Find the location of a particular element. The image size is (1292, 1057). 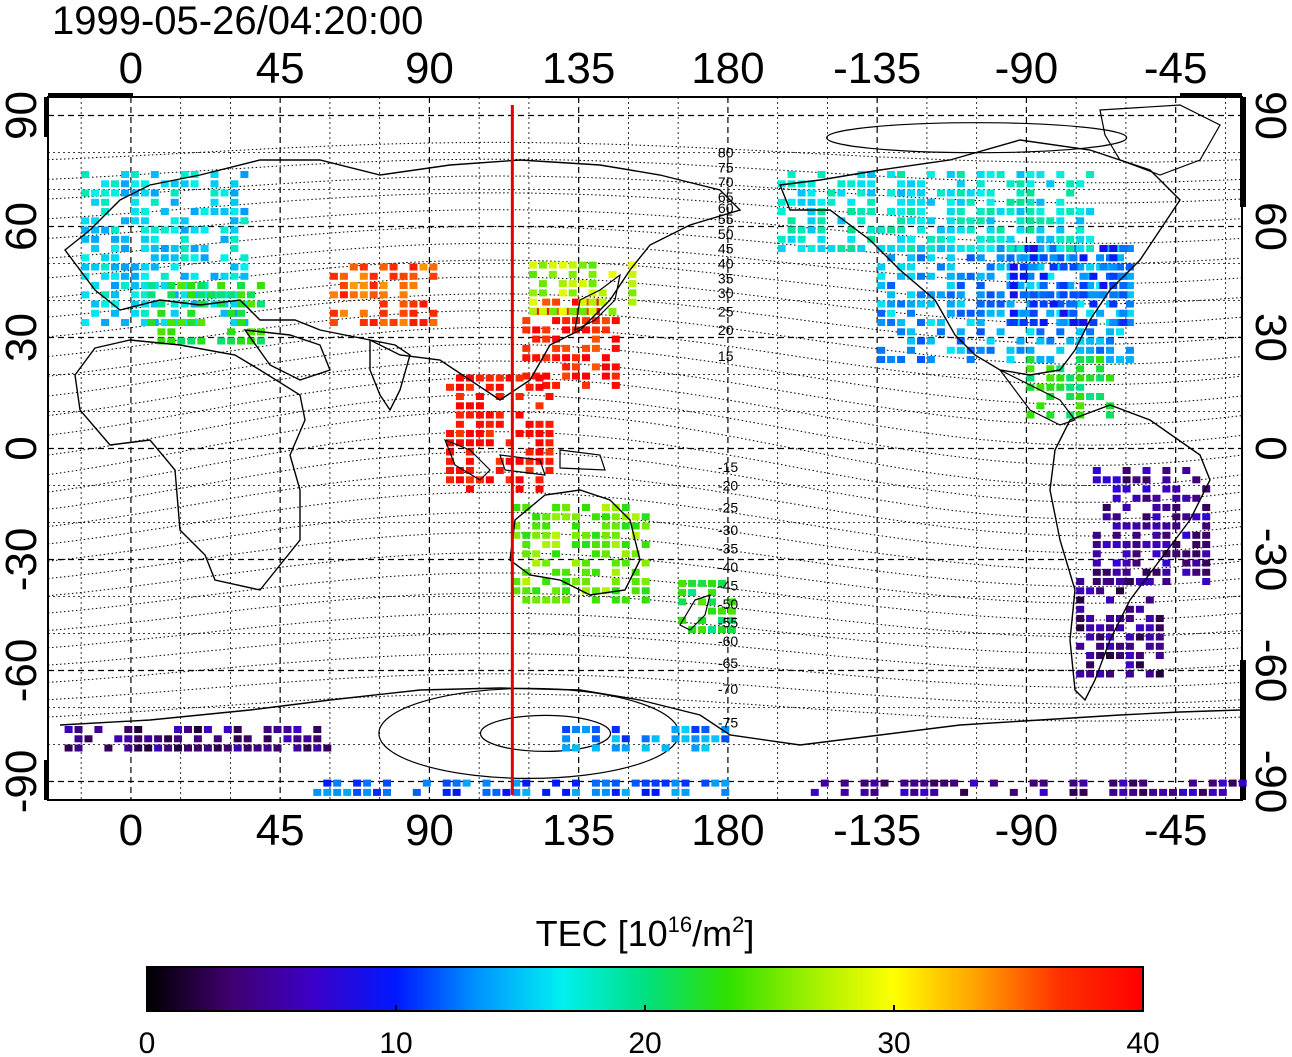

mlat-label: -45 is located at coordinates (728, 585).